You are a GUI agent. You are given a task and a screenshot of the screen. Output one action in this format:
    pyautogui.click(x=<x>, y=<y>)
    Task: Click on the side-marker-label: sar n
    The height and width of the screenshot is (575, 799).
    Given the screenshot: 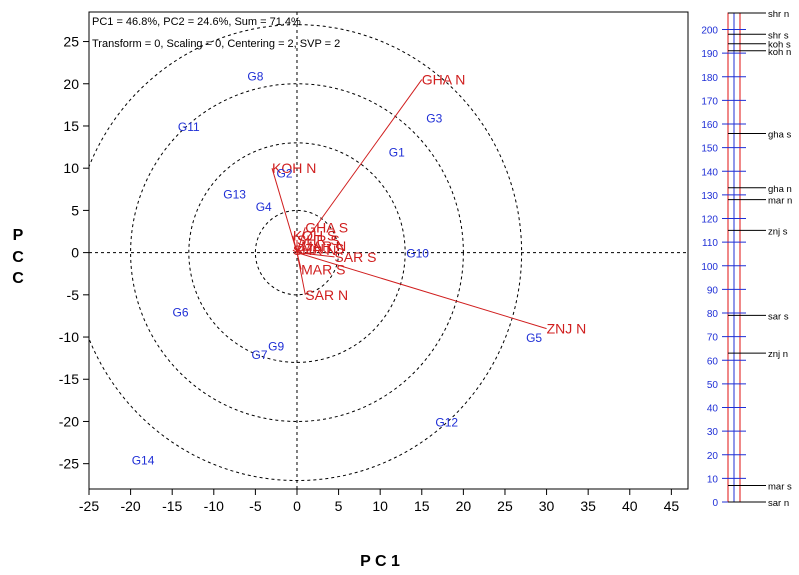 What is the action you would take?
    pyautogui.click(x=778, y=503)
    